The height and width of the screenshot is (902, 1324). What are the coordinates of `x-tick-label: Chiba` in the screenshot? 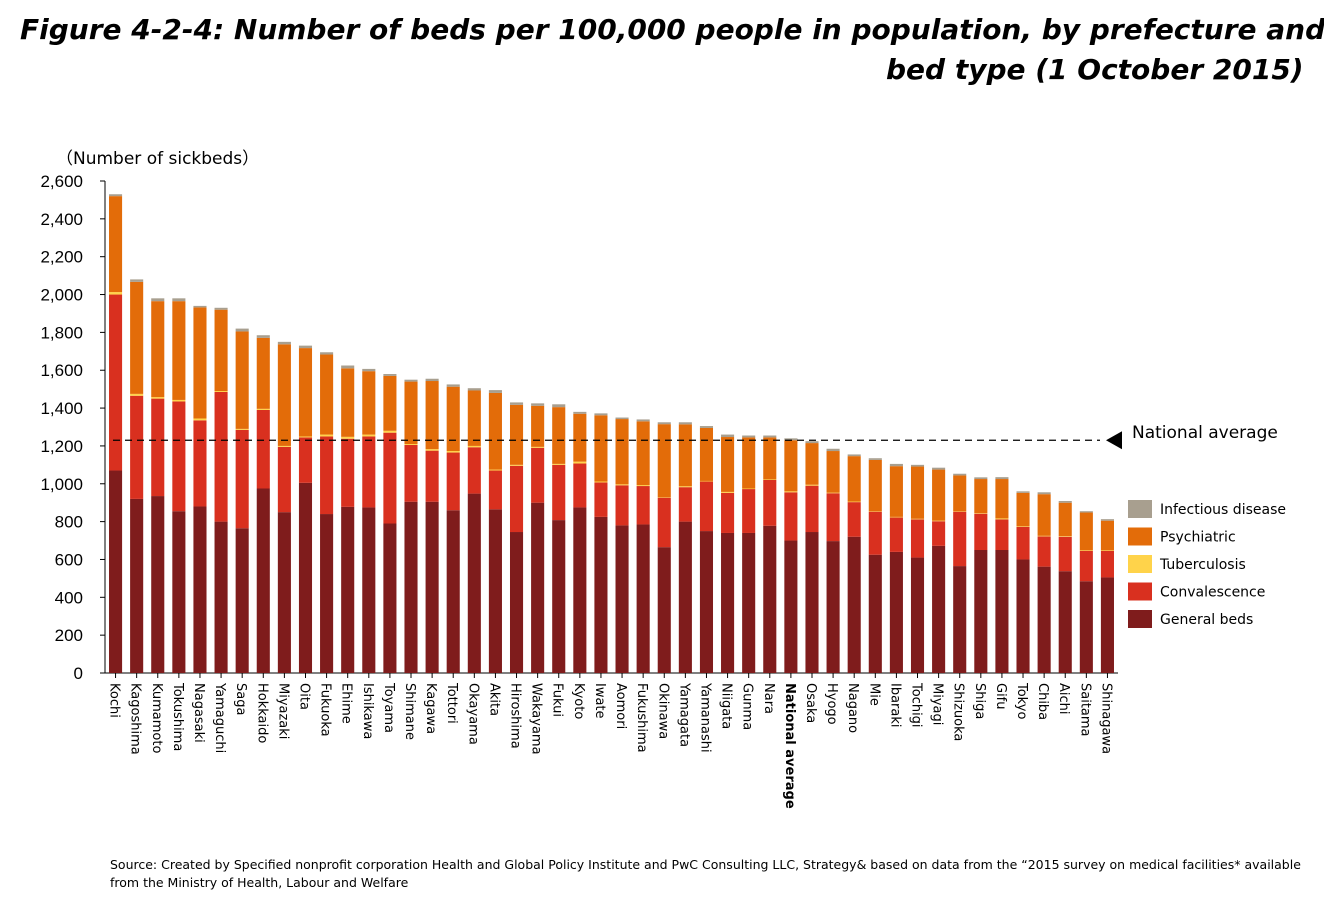 It's located at (1042, 701).